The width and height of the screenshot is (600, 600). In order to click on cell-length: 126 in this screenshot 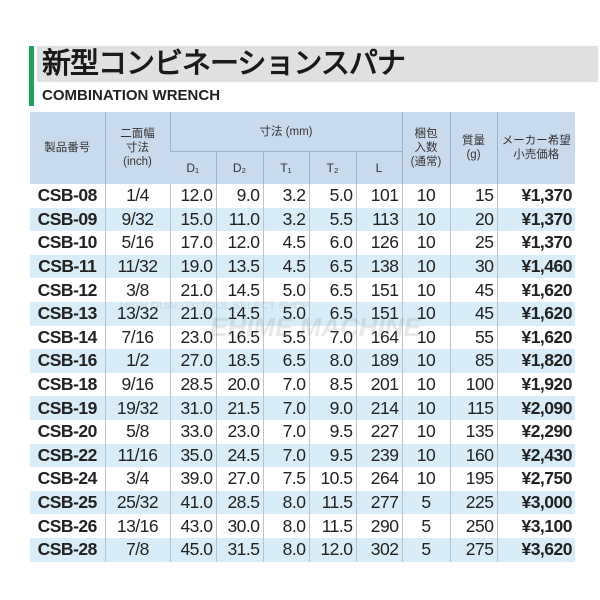, I will do `click(378, 243)`.